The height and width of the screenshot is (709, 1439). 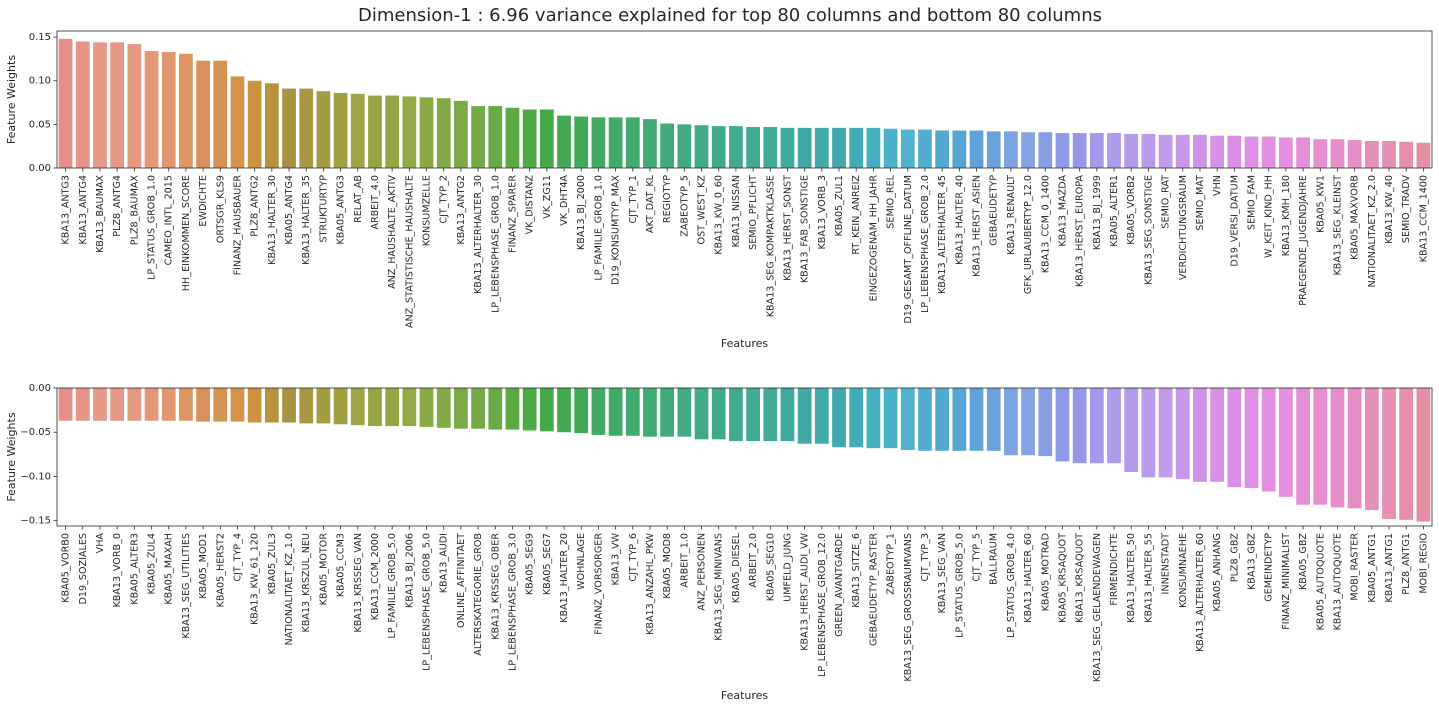 What do you see at coordinates (564, 578) in the screenshot?
I see `x-tick-label: KBA13_HALTER_20` at bounding box center [564, 578].